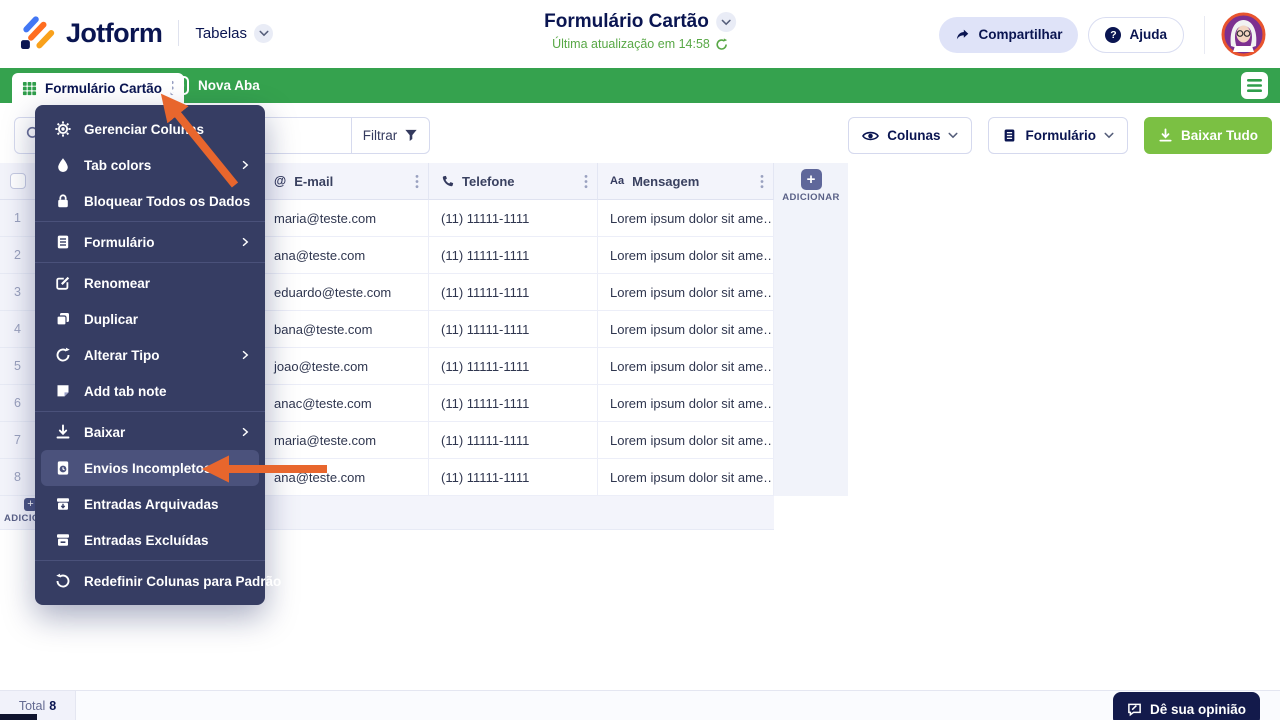 This screenshot has width=1280, height=720. I want to click on row-number: 2, so click(18, 255).